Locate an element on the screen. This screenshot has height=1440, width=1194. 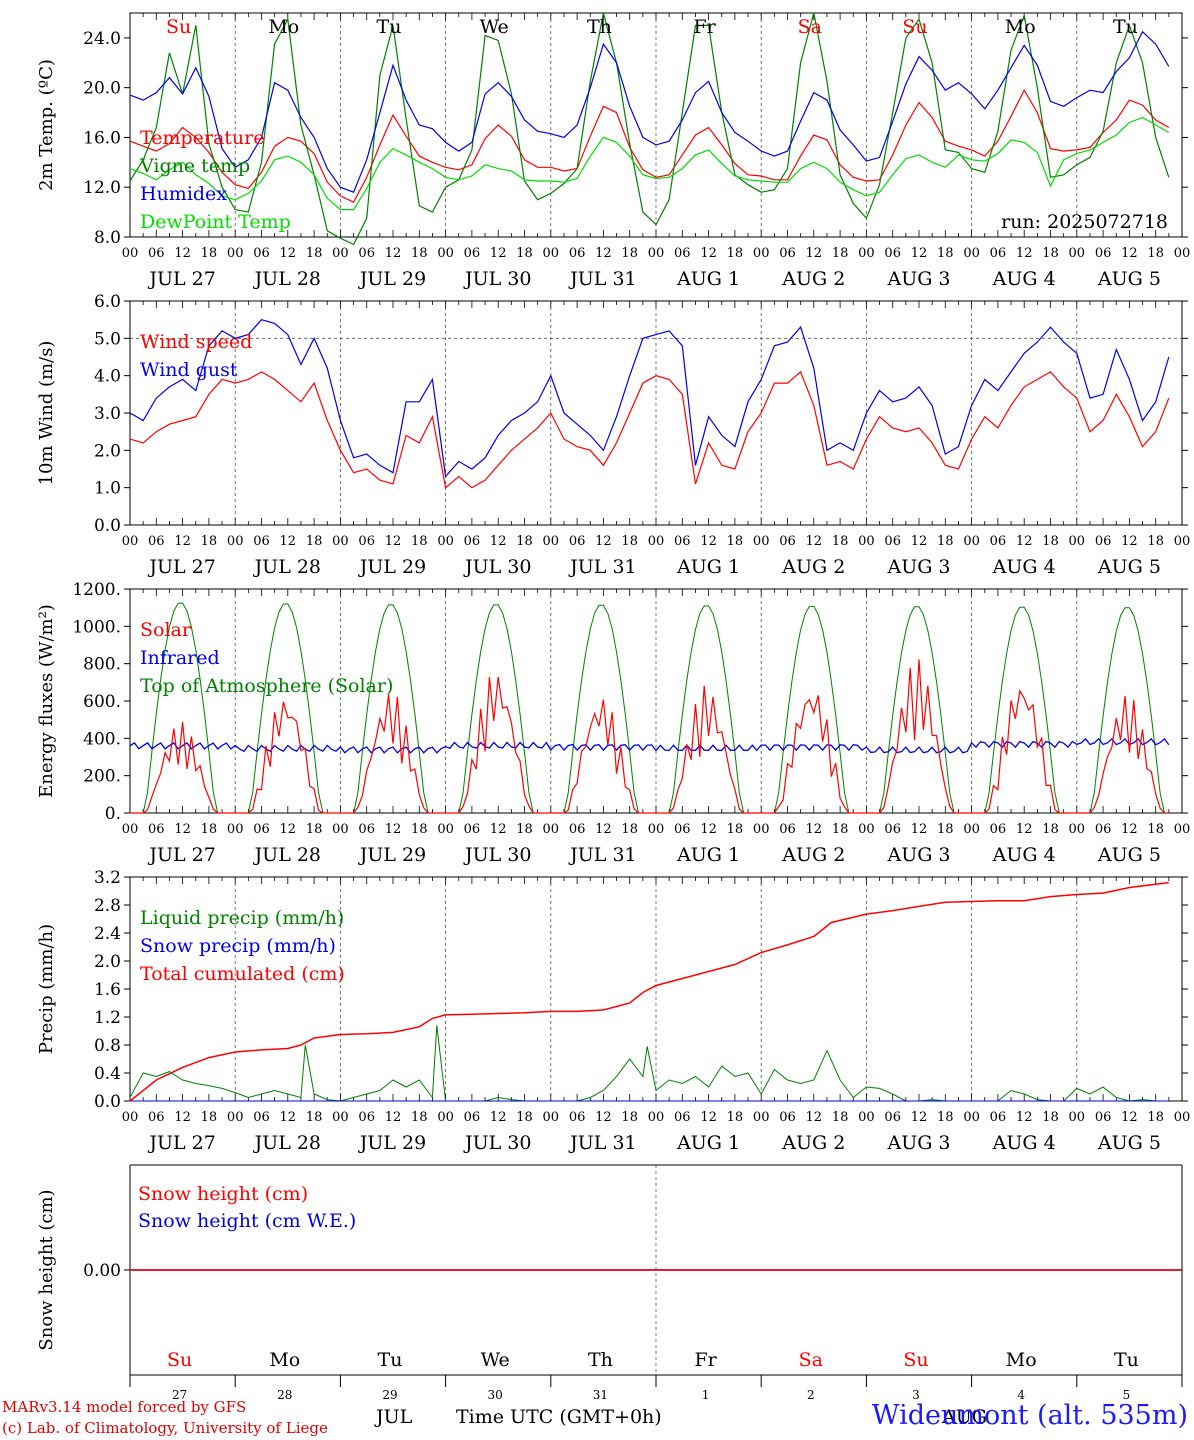
day-number-label: 31 is located at coordinates (600, 1395).